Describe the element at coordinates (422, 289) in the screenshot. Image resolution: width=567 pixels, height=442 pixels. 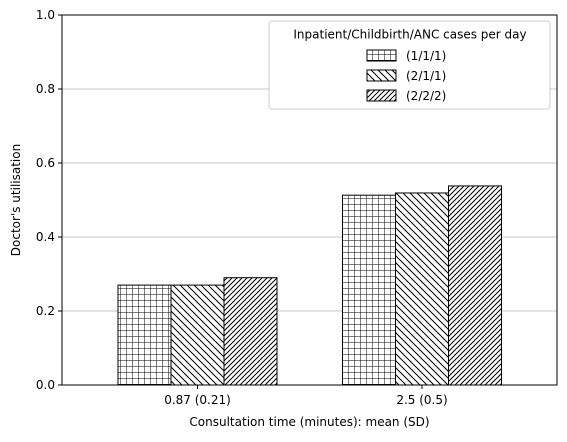
I see `bar-(2/1/1)-2.5 (0.5)` at that location.